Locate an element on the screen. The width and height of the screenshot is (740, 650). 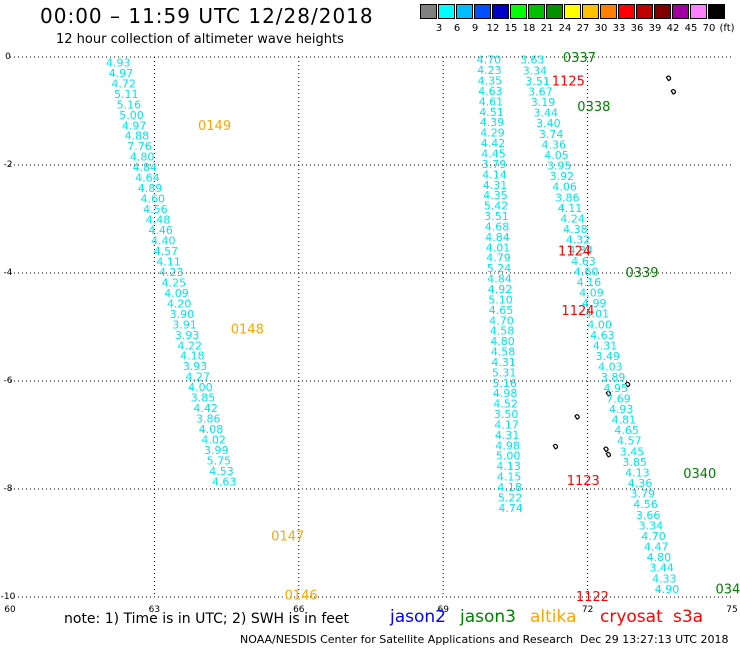
swh-value-label: 4.98 is located at coordinates (505, 393).